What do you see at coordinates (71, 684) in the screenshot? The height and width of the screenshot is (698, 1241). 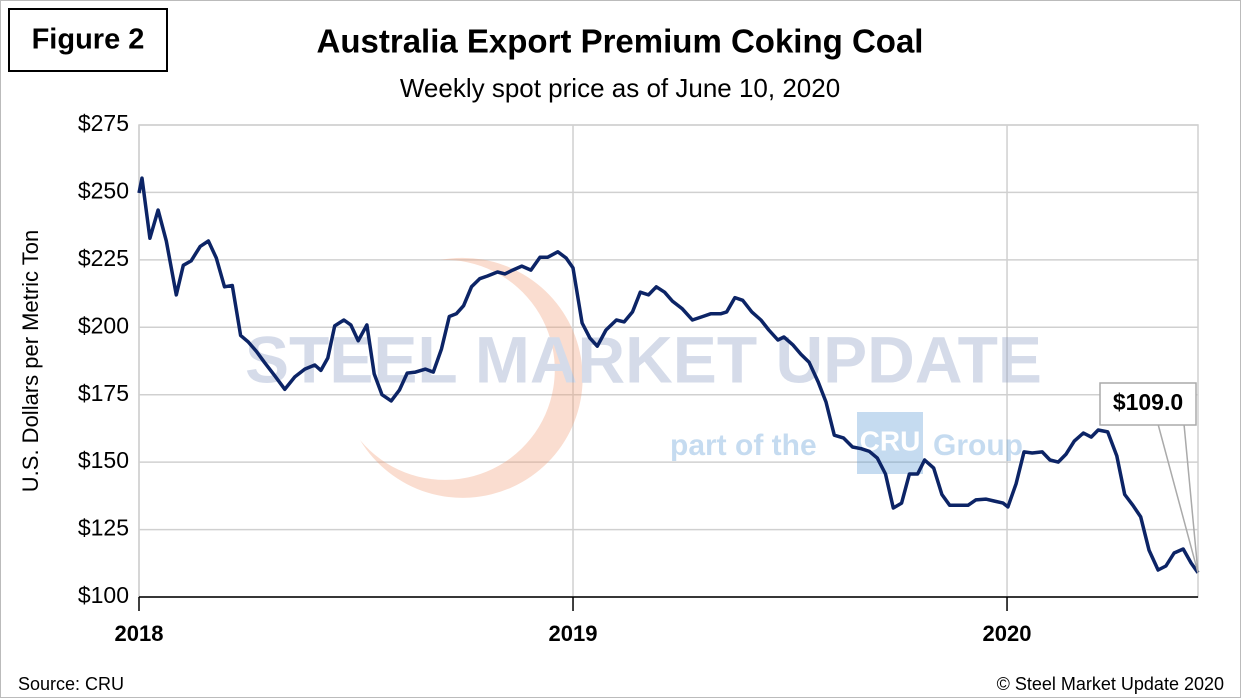 I see `source: Source: CRU` at bounding box center [71, 684].